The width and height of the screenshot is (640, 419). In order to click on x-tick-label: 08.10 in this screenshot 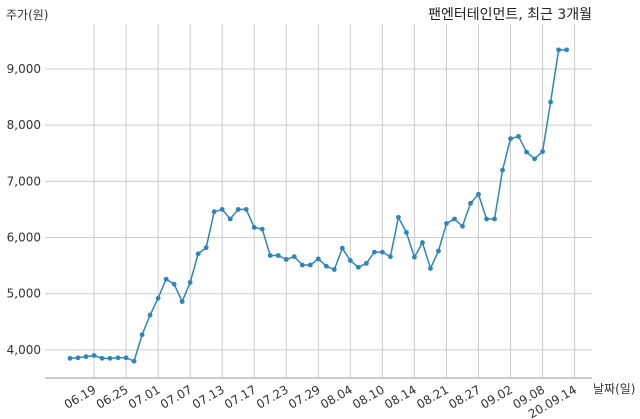, I will do `click(368, 396)`.